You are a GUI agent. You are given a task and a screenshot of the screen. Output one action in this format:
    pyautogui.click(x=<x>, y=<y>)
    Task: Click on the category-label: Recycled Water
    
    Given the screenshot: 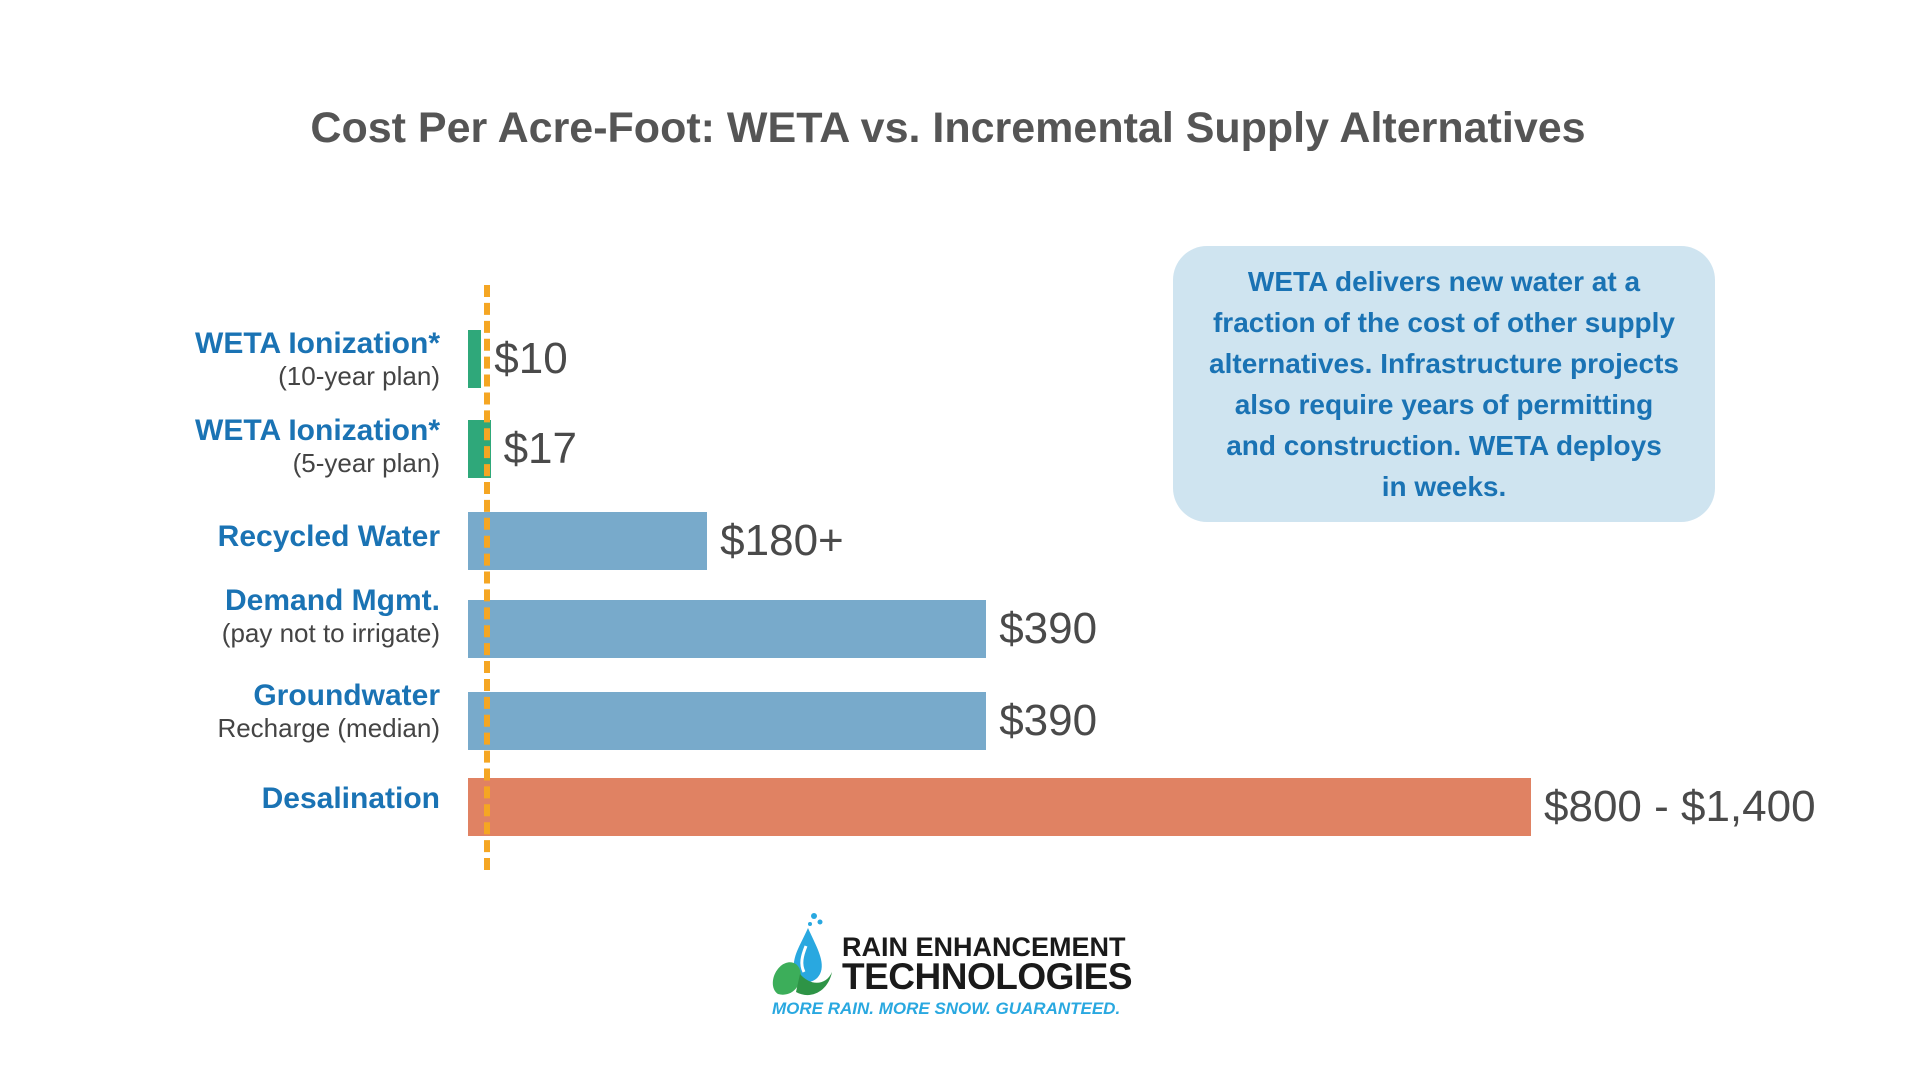 What is the action you would take?
    pyautogui.click(x=230, y=537)
    